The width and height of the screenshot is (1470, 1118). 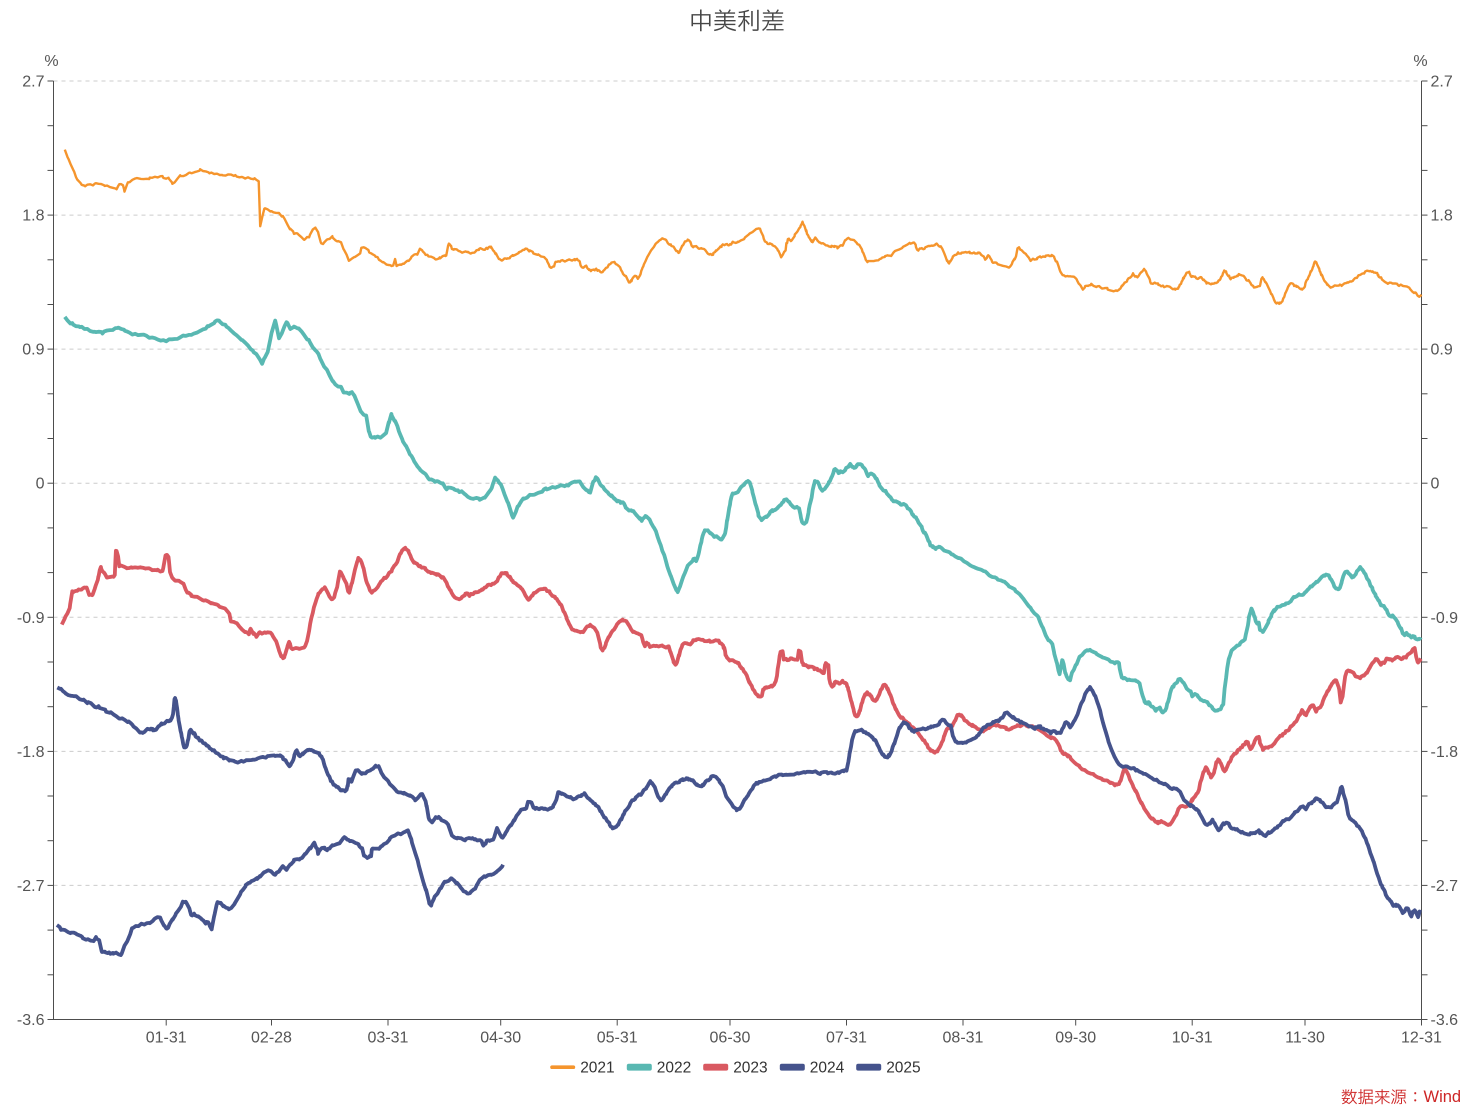 I want to click on svg-text: 07-31, so click(x=846, y=1038).